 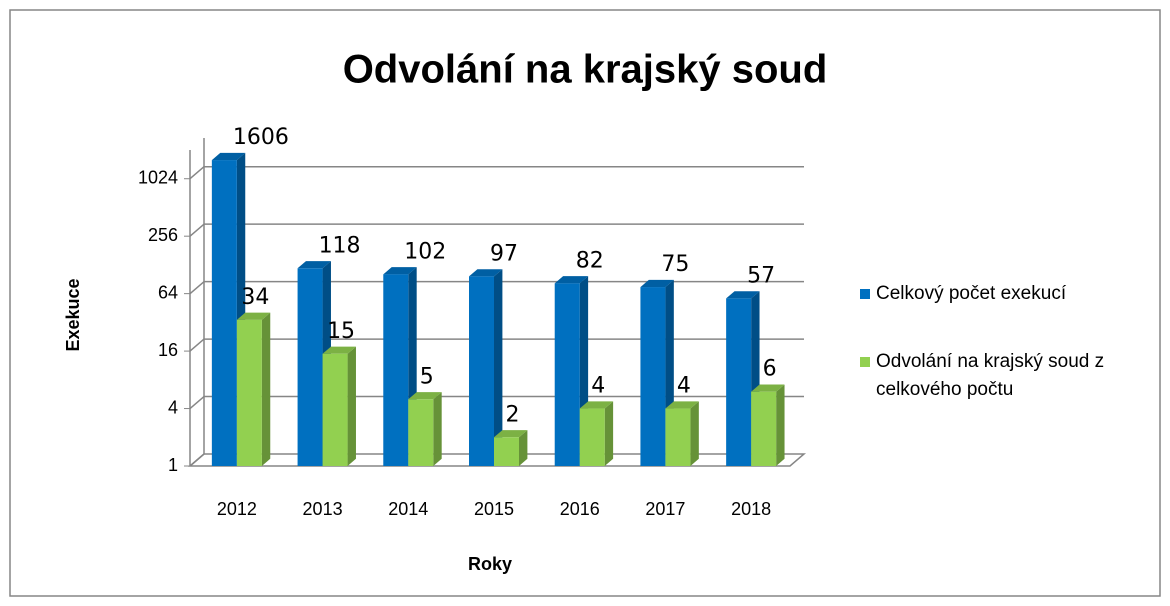 I want to click on x-tick-label: 2016, so click(x=580, y=509).